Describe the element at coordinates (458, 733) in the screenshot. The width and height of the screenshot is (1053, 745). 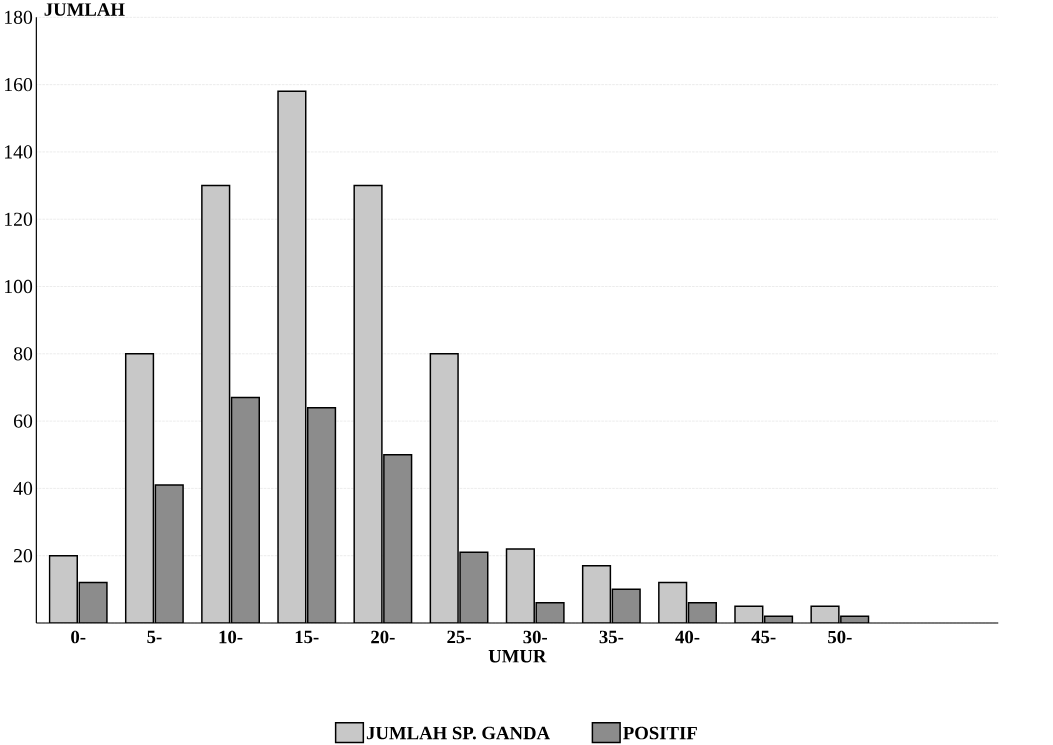
I see `legend-label: JUMLAH SP. GANDA` at that location.